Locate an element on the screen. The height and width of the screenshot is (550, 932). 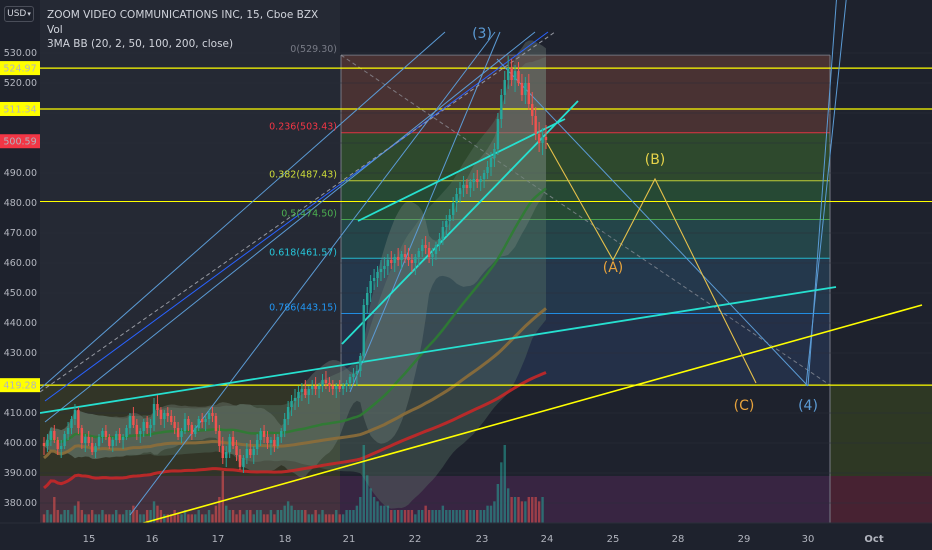
fib-label: 0(529.30) is located at coordinates (313, 49).